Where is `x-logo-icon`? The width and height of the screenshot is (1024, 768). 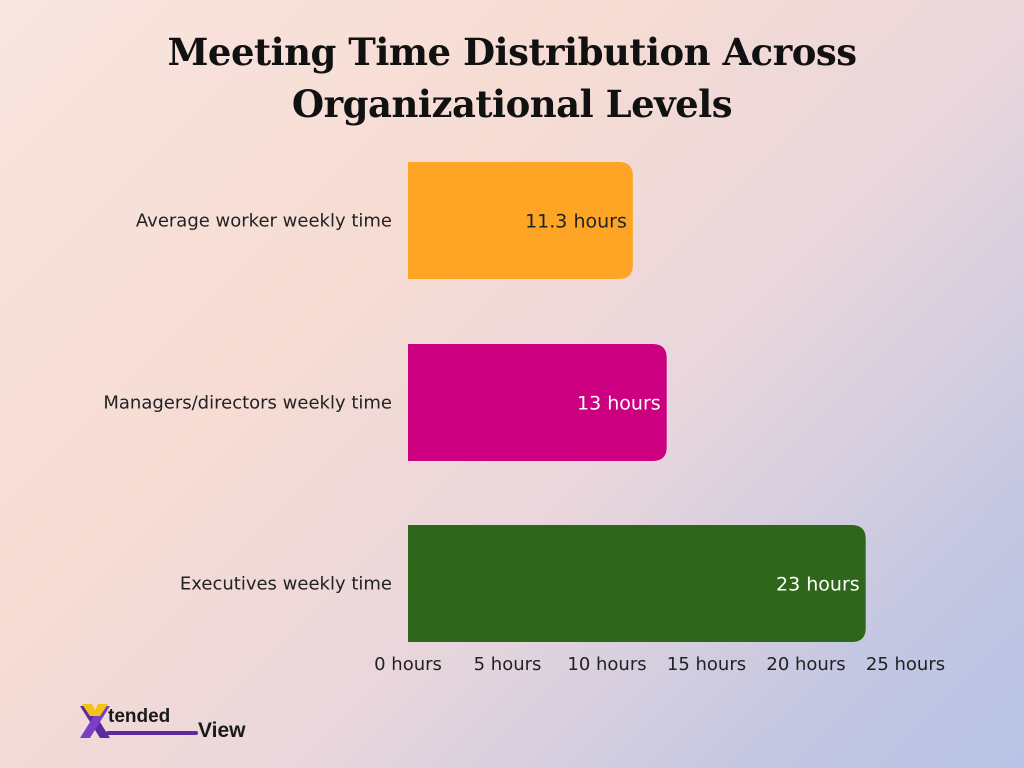
x-logo-icon is located at coordinates (95, 721).